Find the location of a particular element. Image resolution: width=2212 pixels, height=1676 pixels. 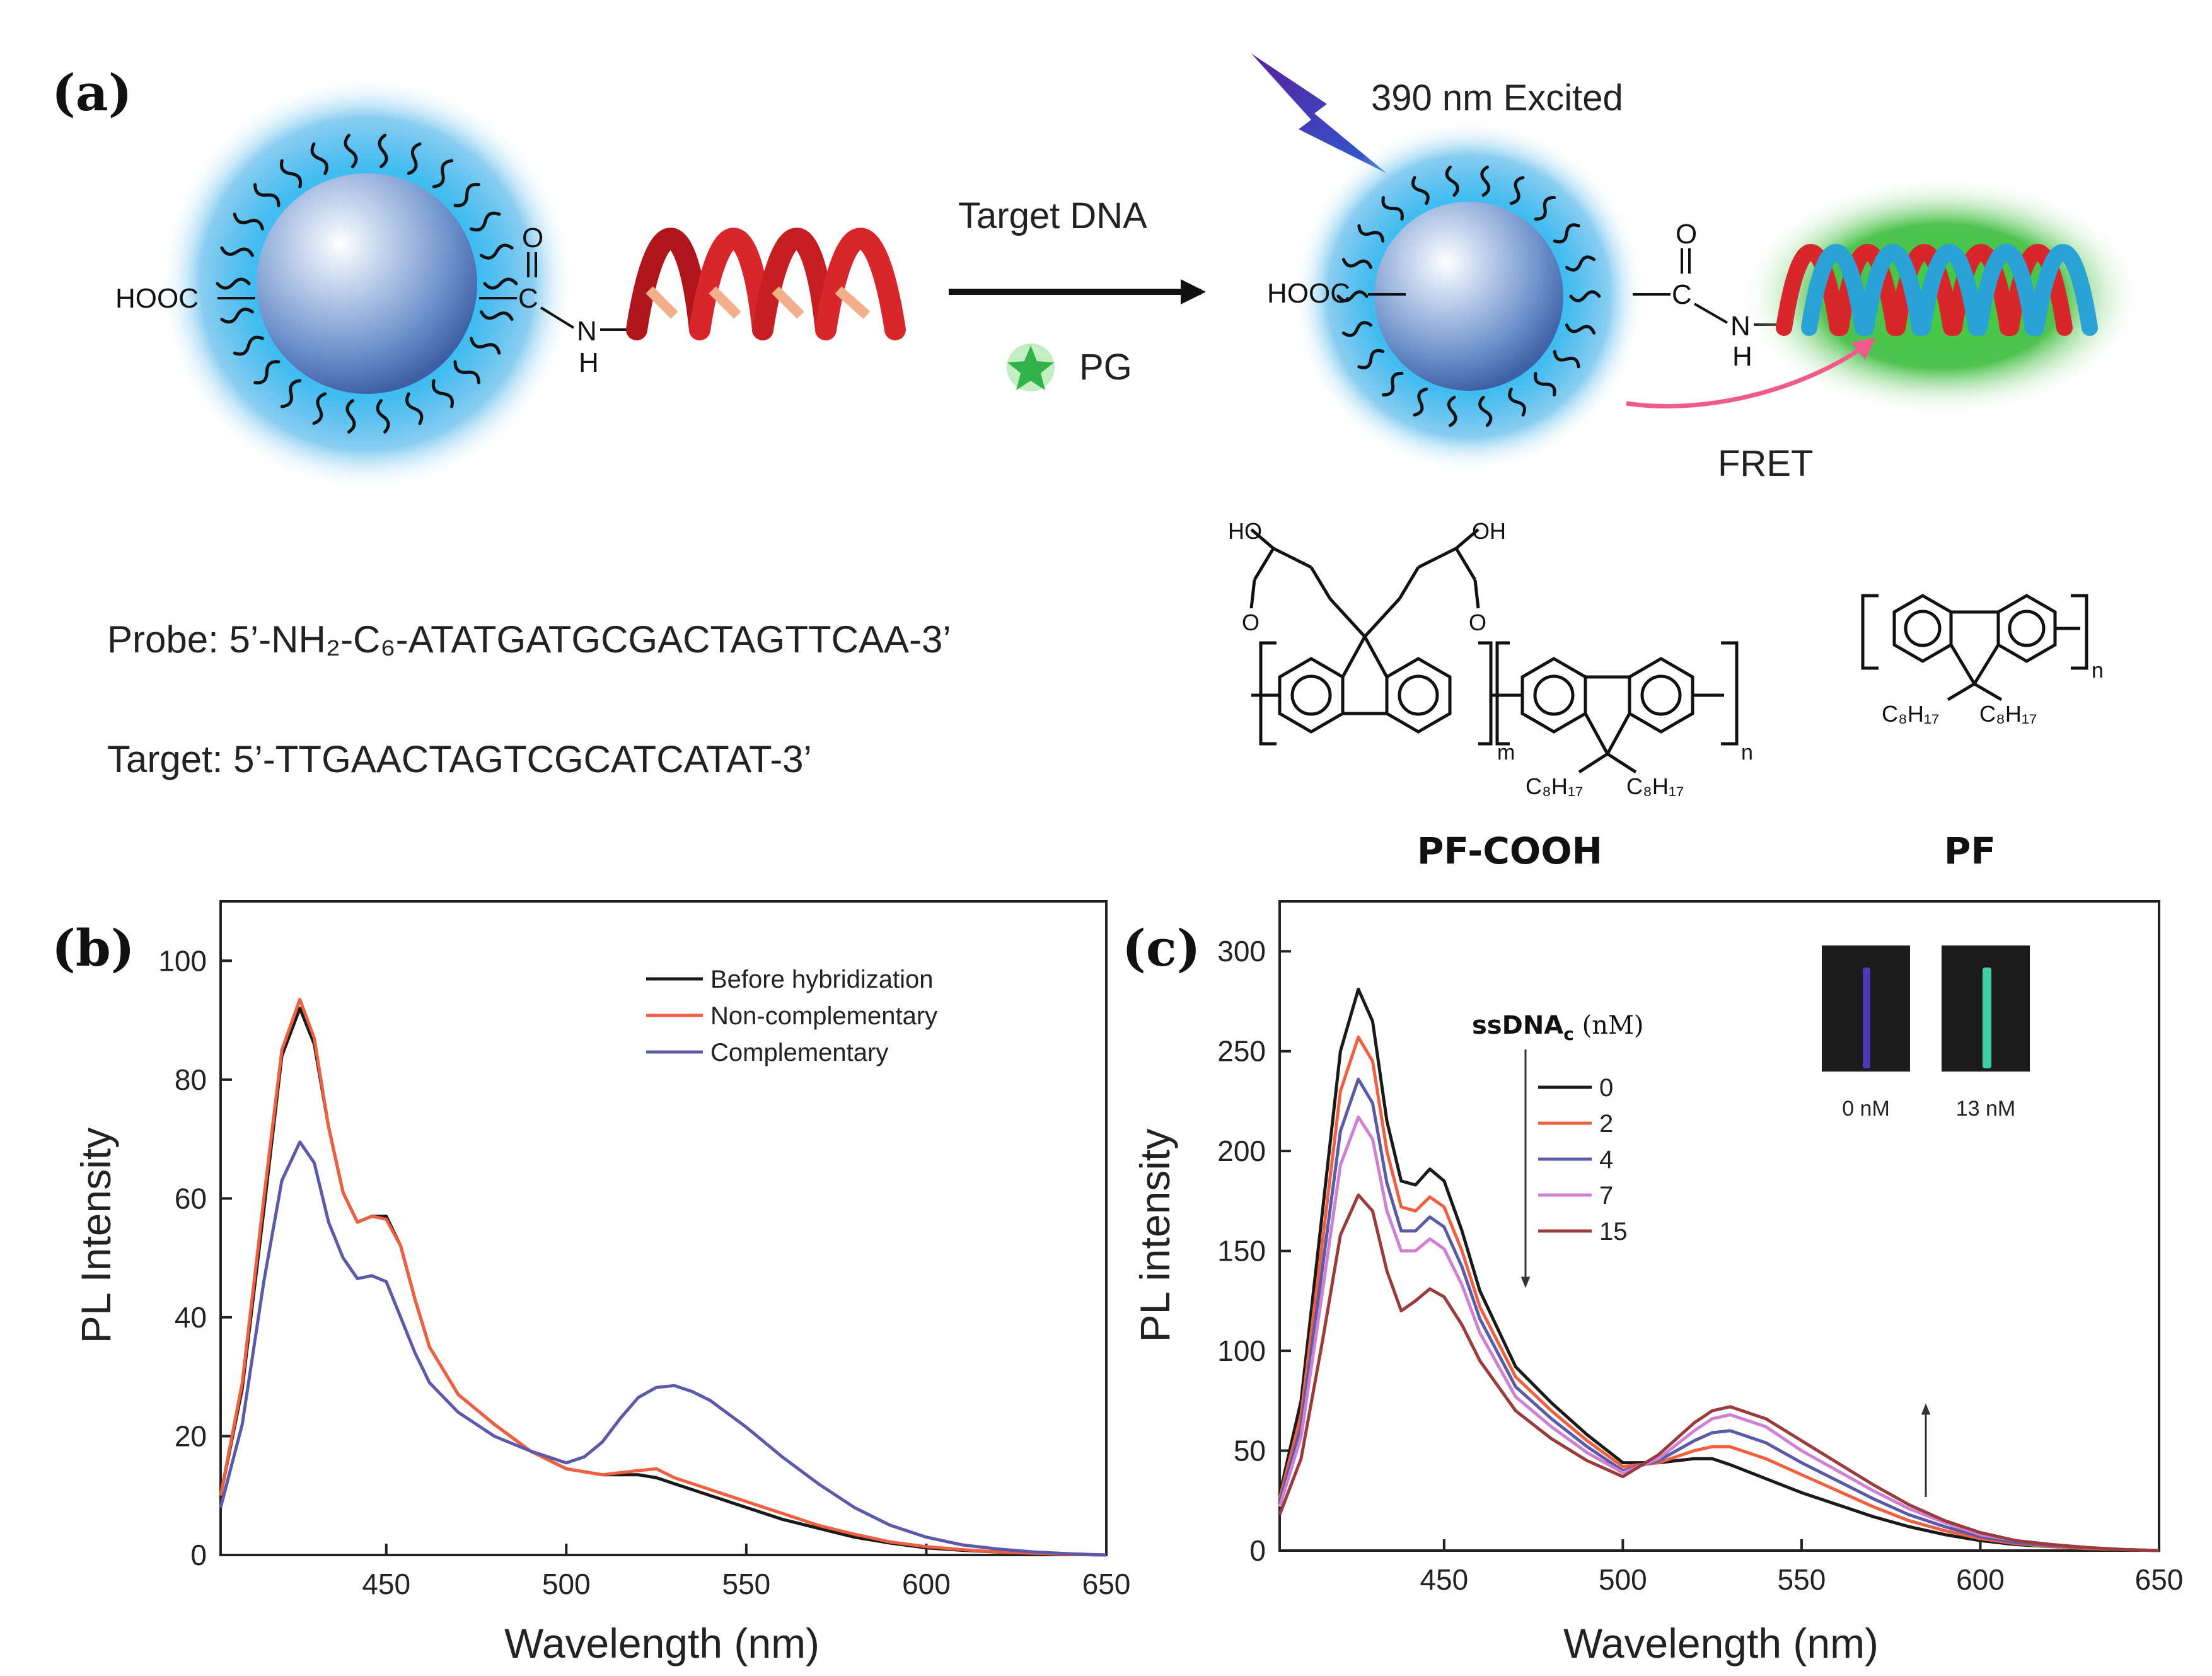

nanoparticle-right is located at coordinates (1468, 296).